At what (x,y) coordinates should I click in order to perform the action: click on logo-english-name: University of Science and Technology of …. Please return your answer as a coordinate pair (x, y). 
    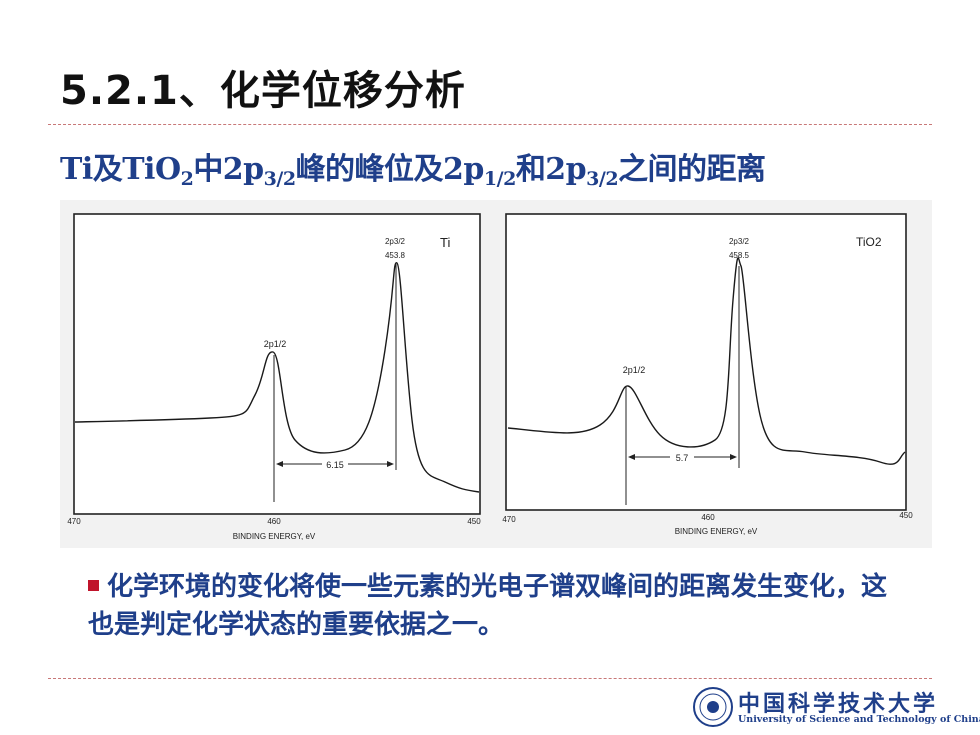
    Looking at the image, I should click on (859, 719).